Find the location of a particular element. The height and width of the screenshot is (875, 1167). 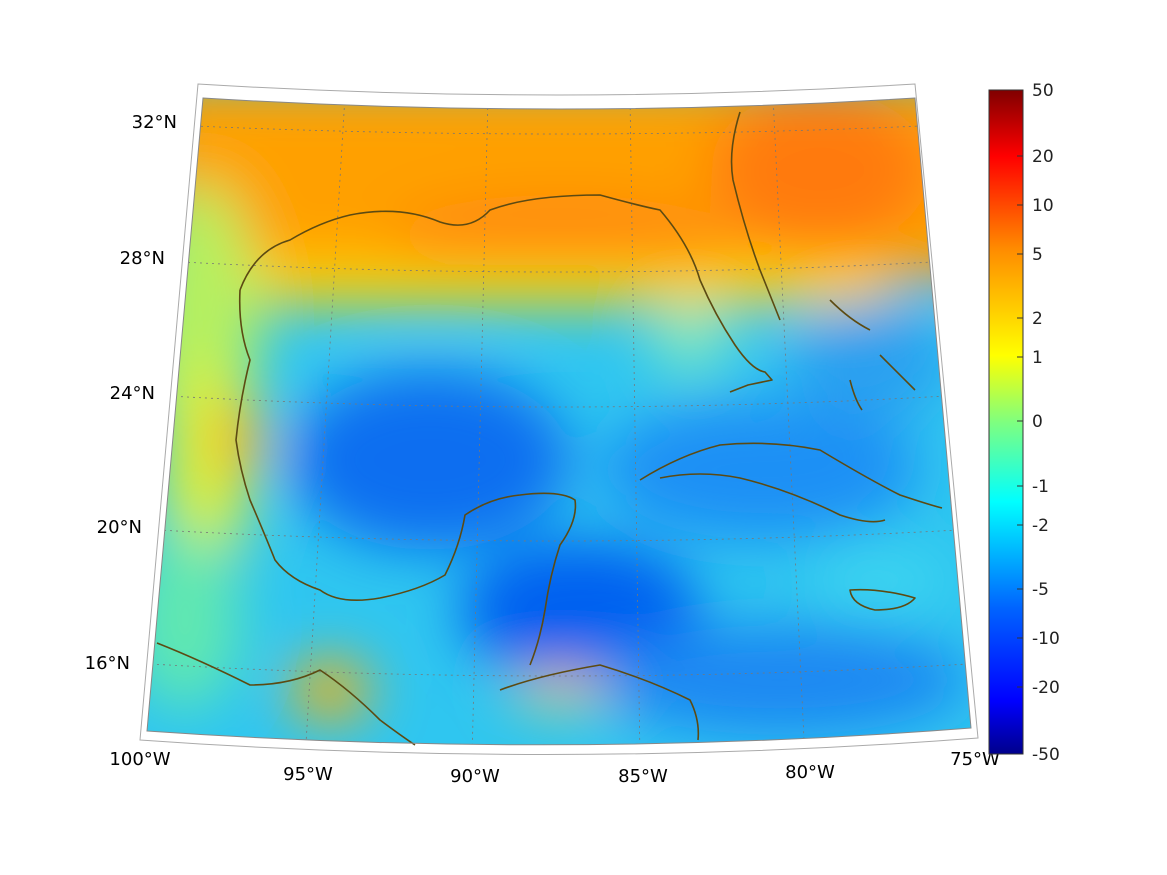

colorbar-label-neg50: -50 is located at coordinates (1046, 755).